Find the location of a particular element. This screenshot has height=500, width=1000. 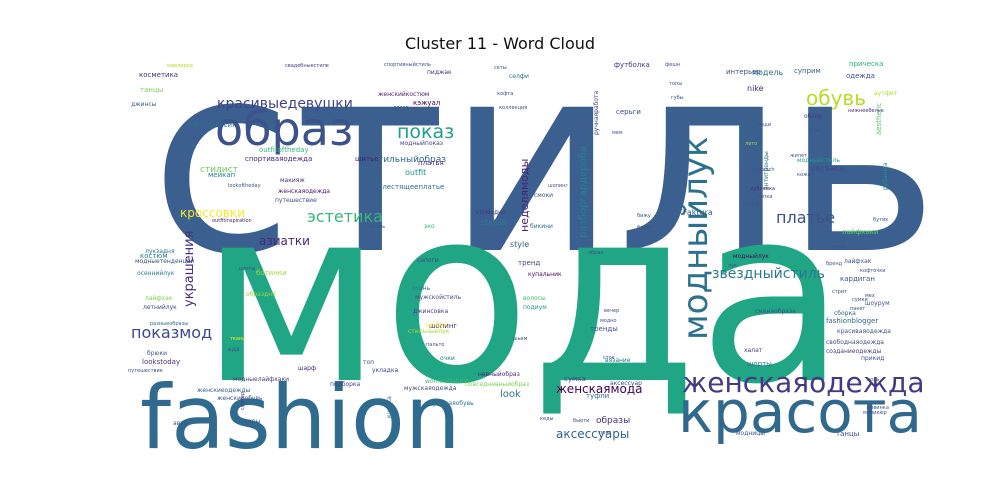

word-7: обувь is located at coordinates (836, 98).